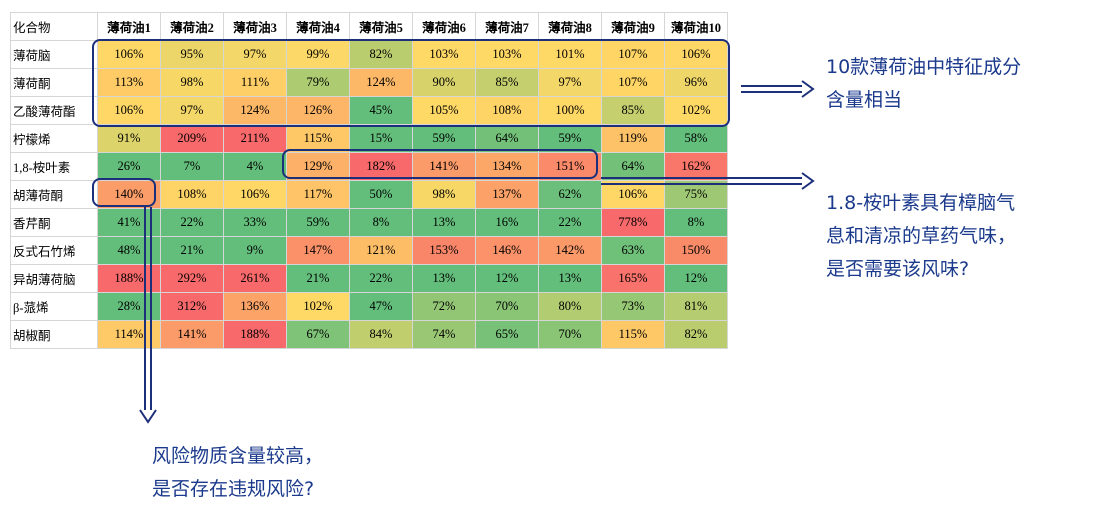 This screenshot has width=1095, height=522. What do you see at coordinates (633, 222) in the screenshot?
I see `heatmap-cell: 778%` at bounding box center [633, 222].